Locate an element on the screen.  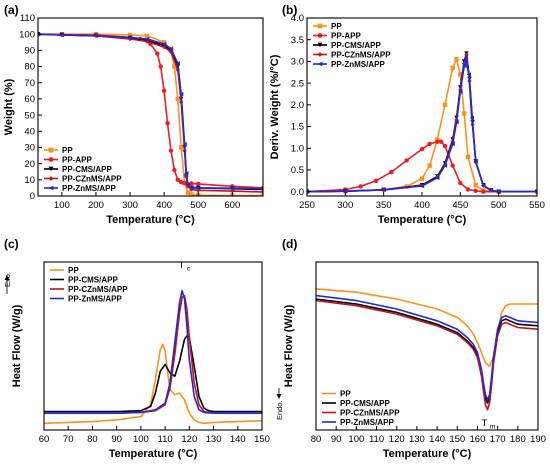
series-group is located at coordinates (427, 349).